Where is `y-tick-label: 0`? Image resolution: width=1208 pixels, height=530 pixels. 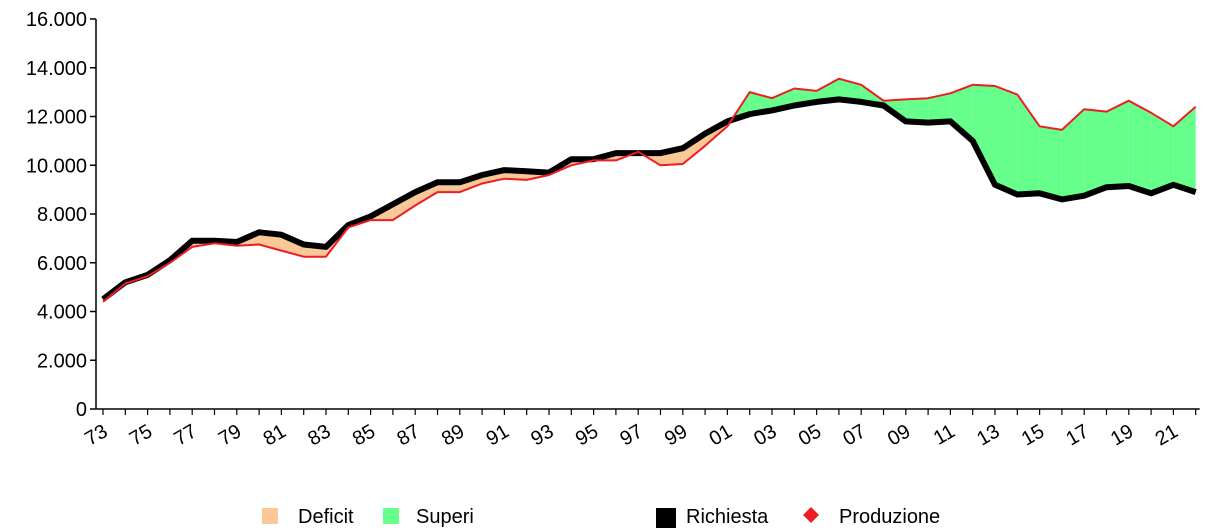
y-tick-label: 0 is located at coordinates (81, 410).